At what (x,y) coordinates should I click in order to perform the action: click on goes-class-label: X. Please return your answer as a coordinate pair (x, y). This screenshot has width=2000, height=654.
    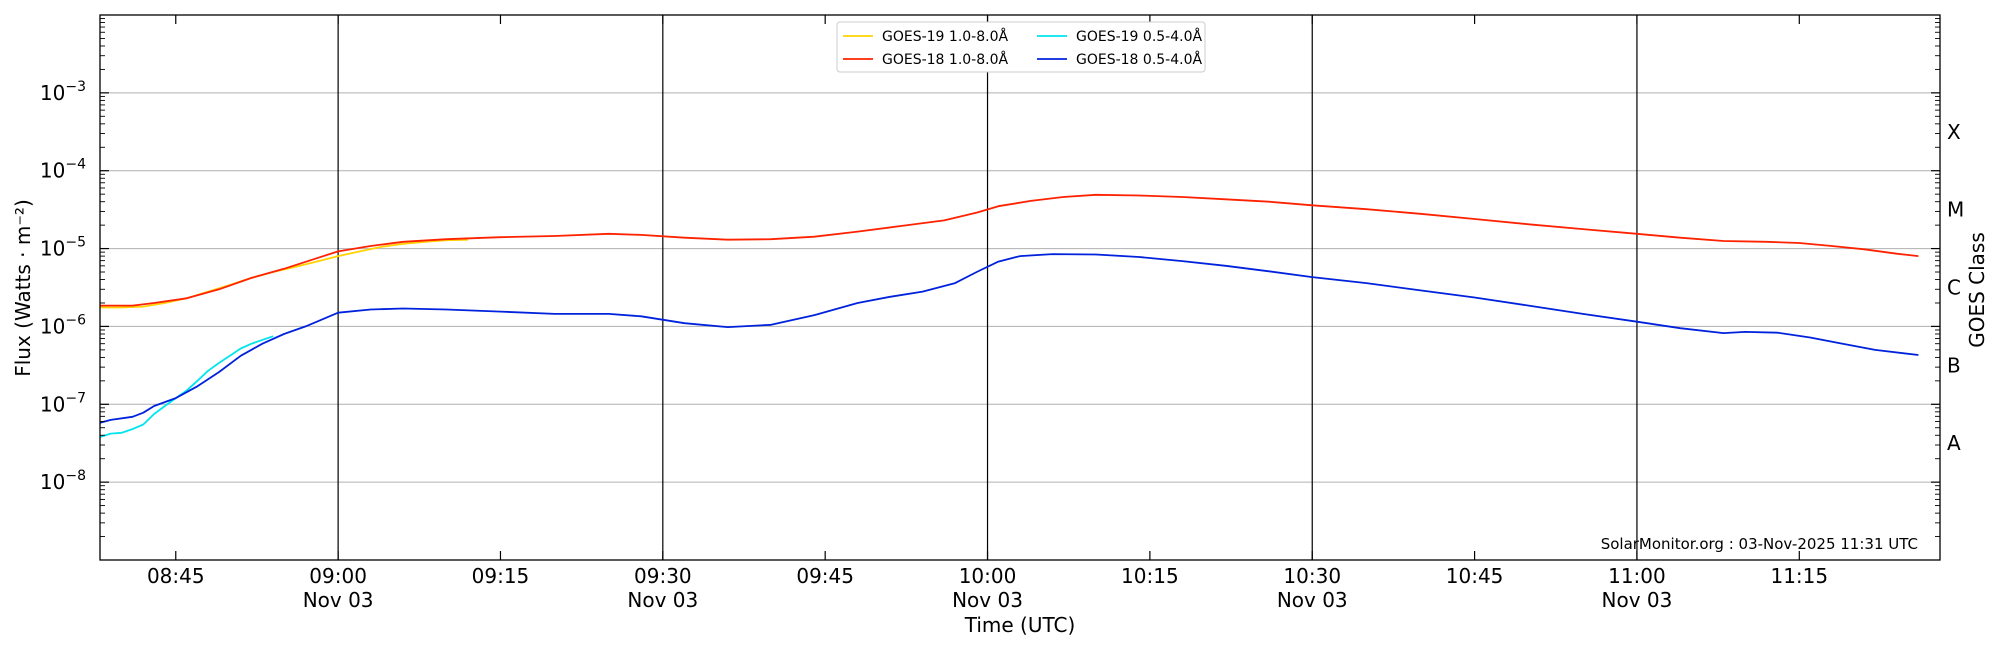
    Looking at the image, I should click on (1954, 132).